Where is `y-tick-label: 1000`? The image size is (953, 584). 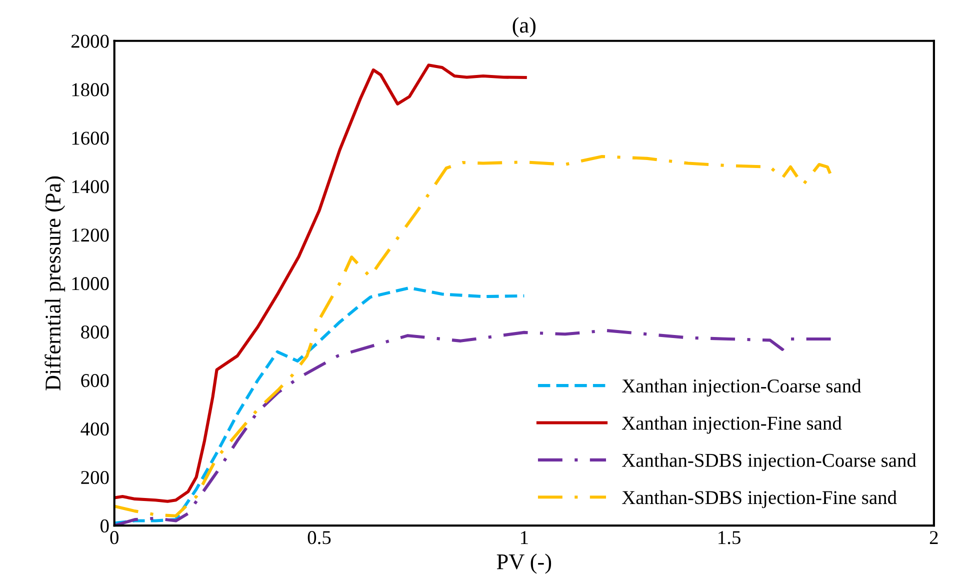 y-tick-label: 1000 is located at coordinates (90, 283).